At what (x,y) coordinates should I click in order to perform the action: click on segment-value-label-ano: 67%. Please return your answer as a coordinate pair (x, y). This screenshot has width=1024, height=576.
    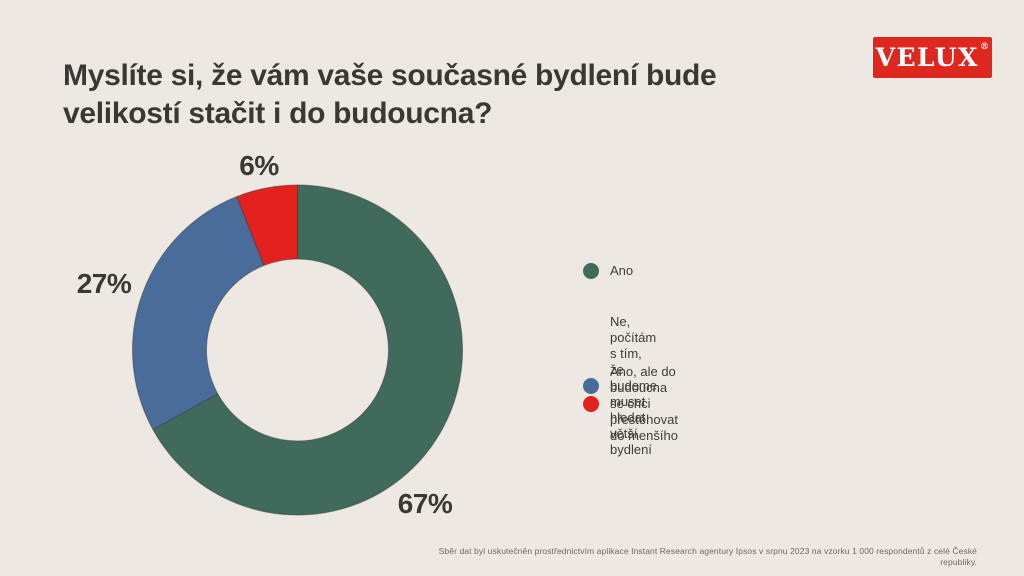
    Looking at the image, I should click on (425, 503).